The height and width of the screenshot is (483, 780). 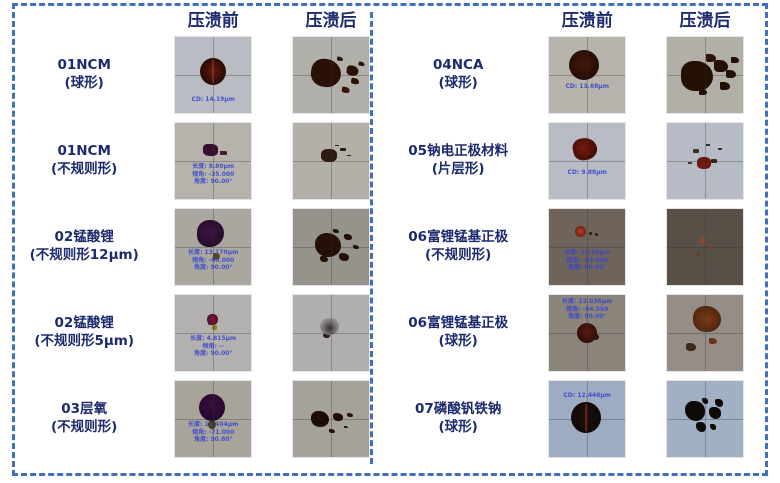 I want to click on micro-cell: CD: 9.88μm, so click(x=587, y=161).